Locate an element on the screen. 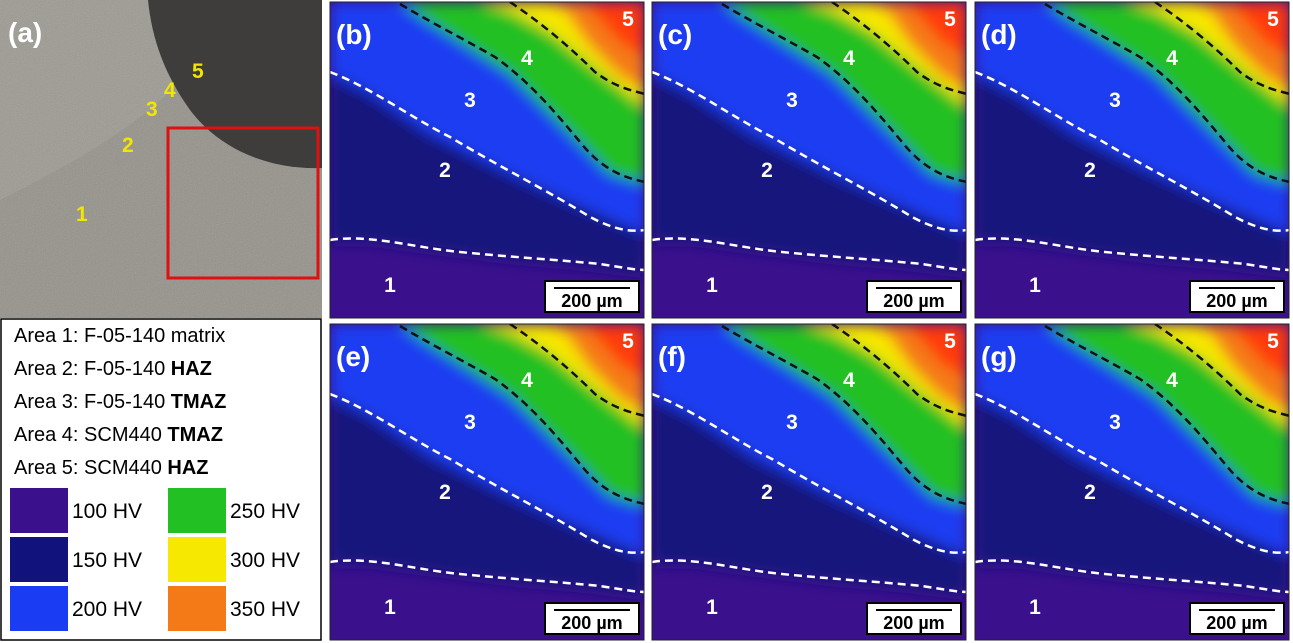 The width and height of the screenshot is (1293, 643). area-item: Area 4: SCM440 TMAZ is located at coordinates (118, 435).